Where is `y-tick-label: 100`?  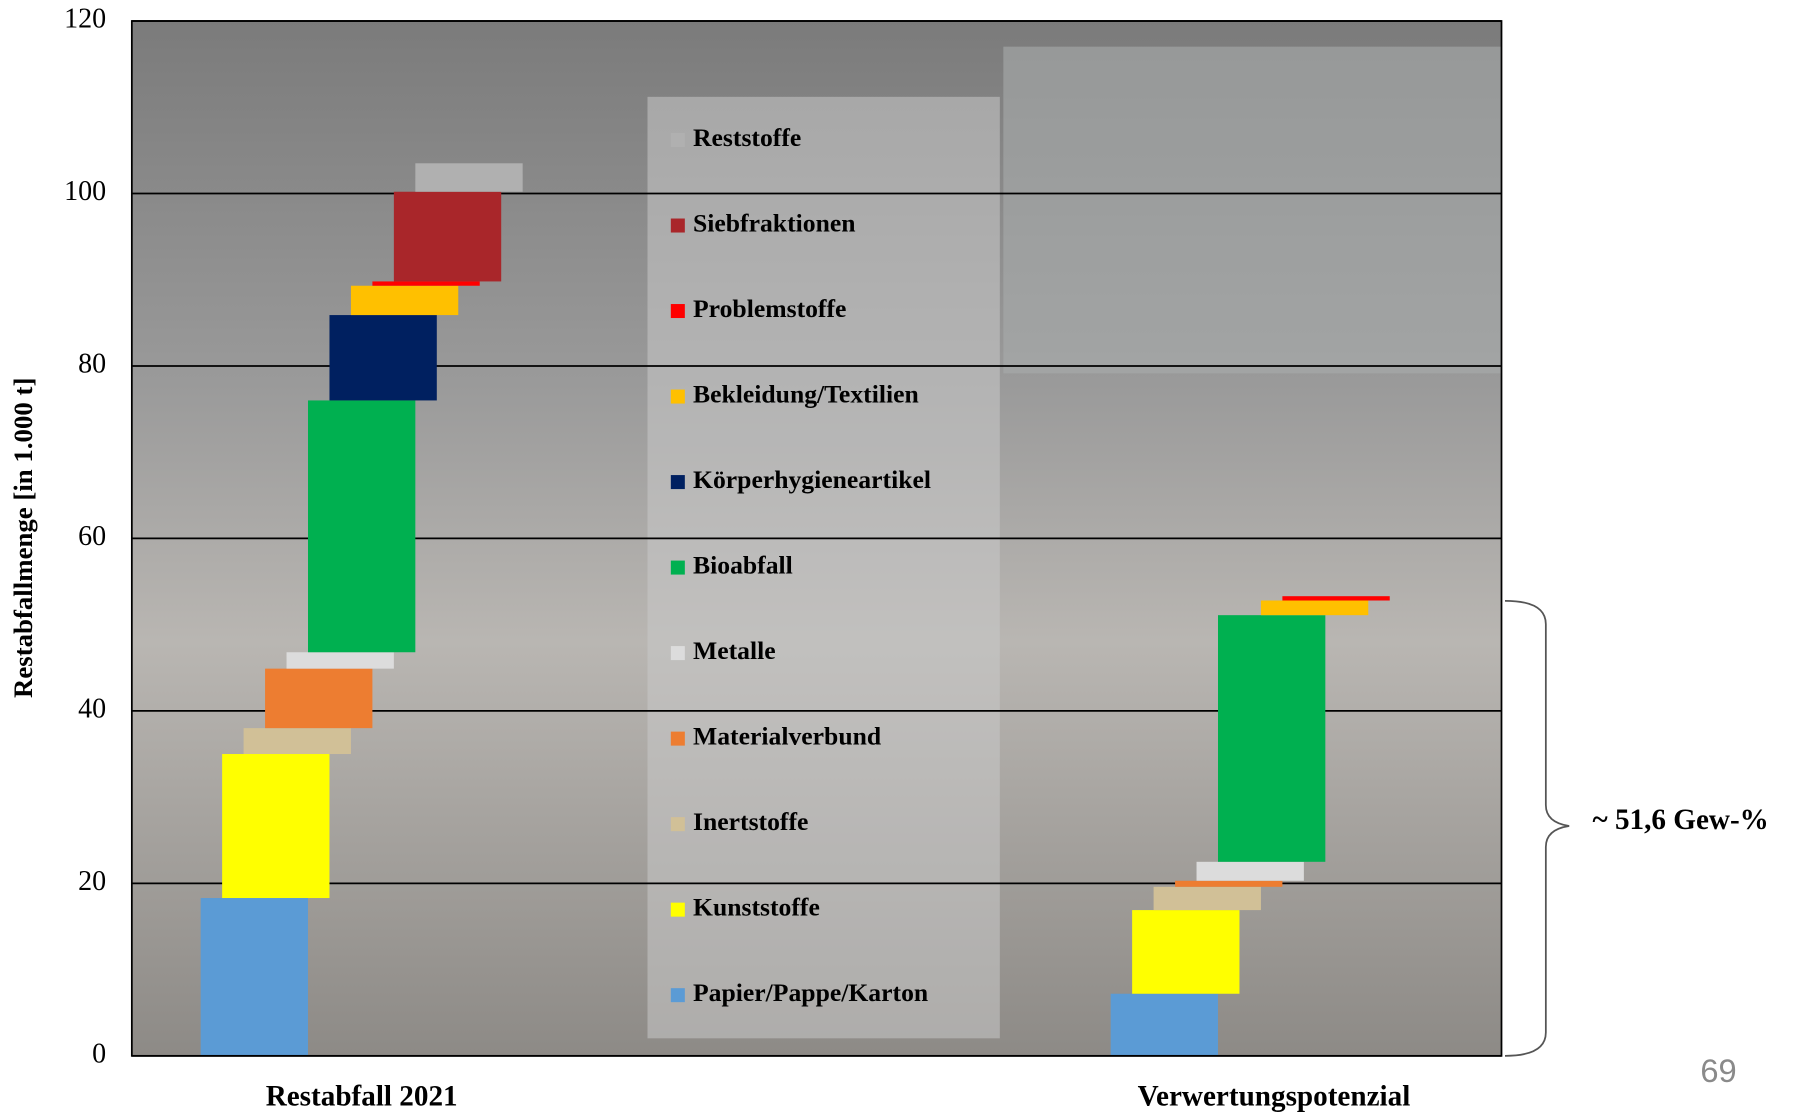
y-tick-label: 100 is located at coordinates (85, 191).